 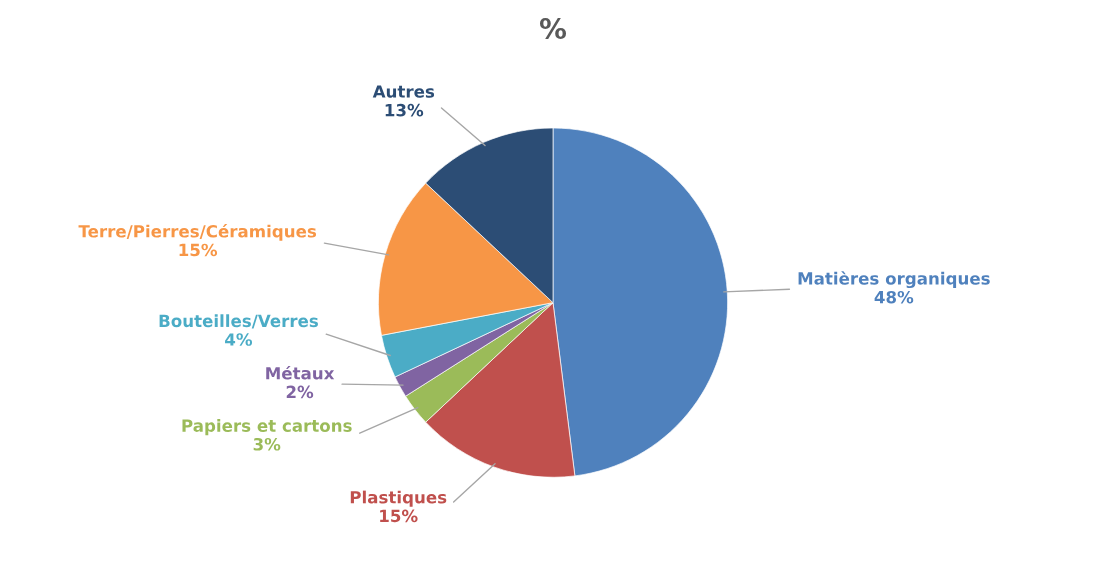 What do you see at coordinates (553, 28) in the screenshot?
I see `chart-title: %` at bounding box center [553, 28].